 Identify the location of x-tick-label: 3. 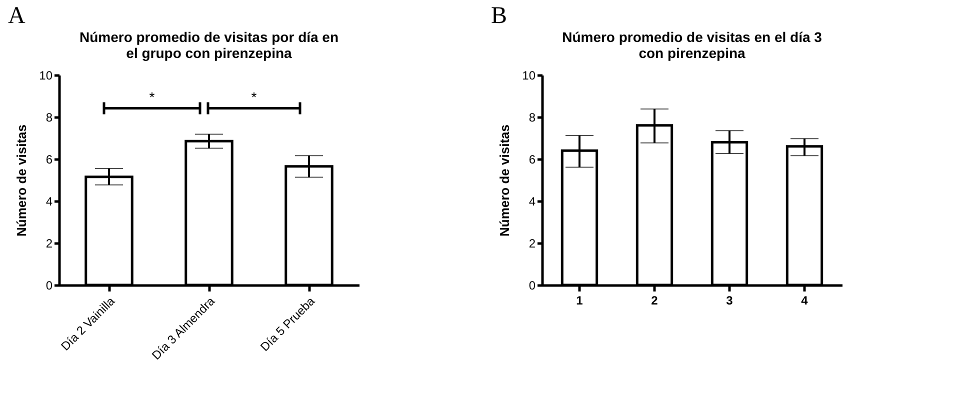
(730, 301).